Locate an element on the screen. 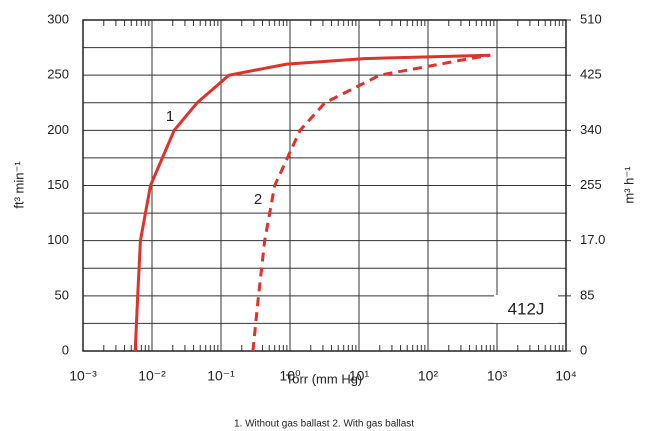 This screenshot has height=431, width=646. y-axis-label: ft³ min⁻¹ is located at coordinates (18, 185).